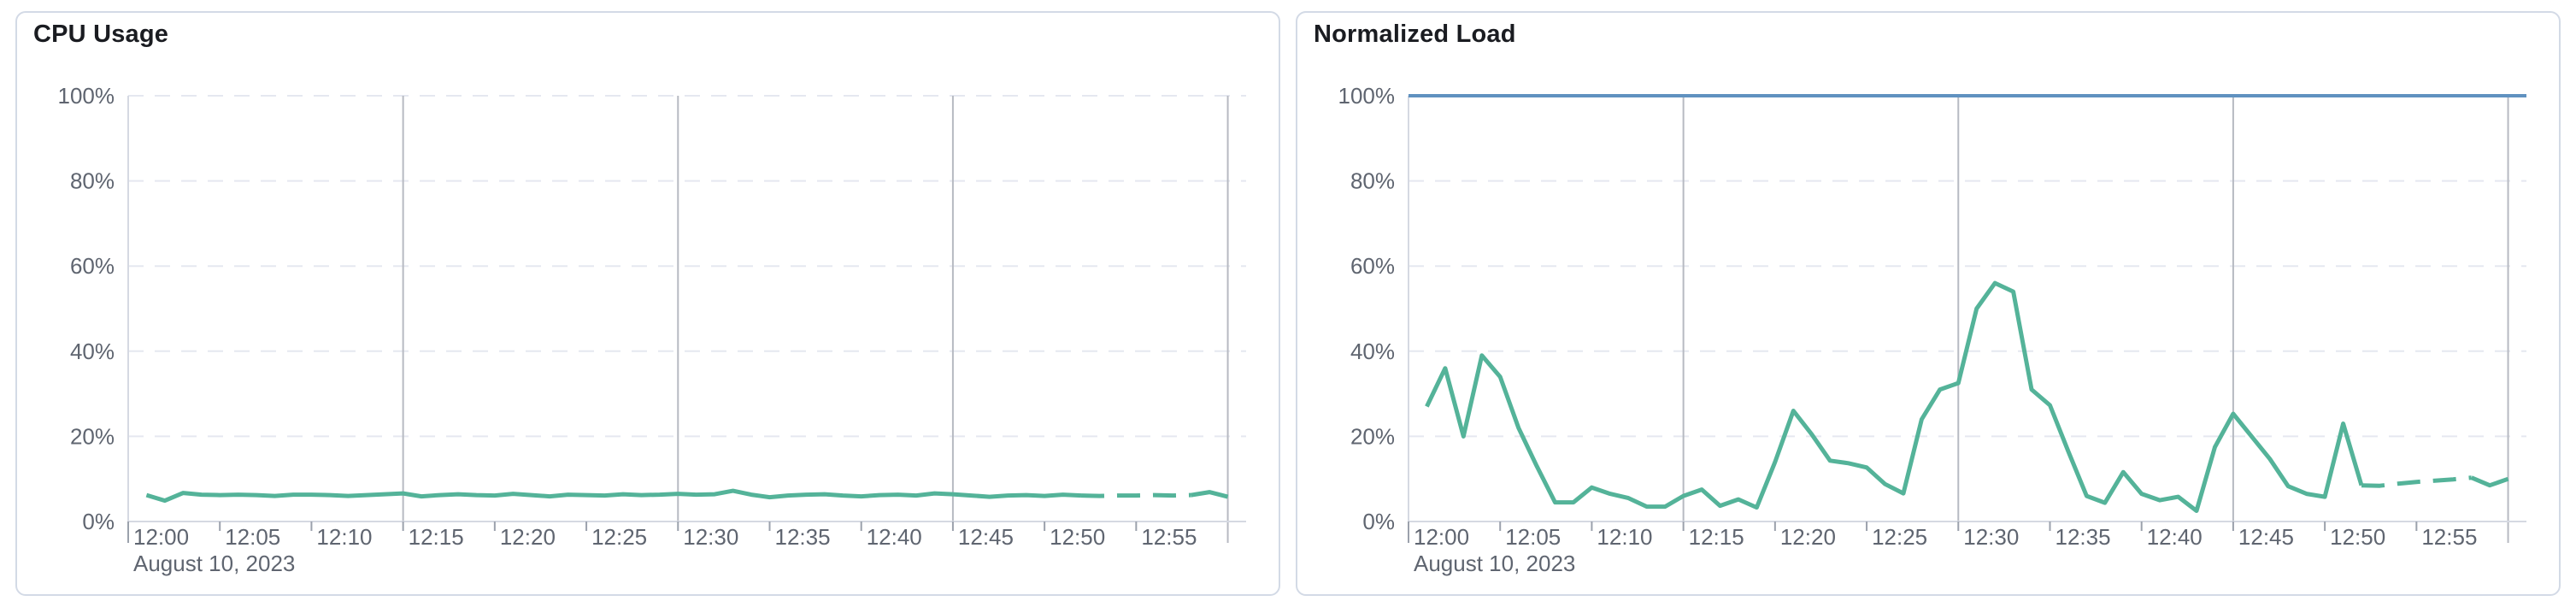  I want to click on series-line-normalized-load-dashed, so click(2416, 481).